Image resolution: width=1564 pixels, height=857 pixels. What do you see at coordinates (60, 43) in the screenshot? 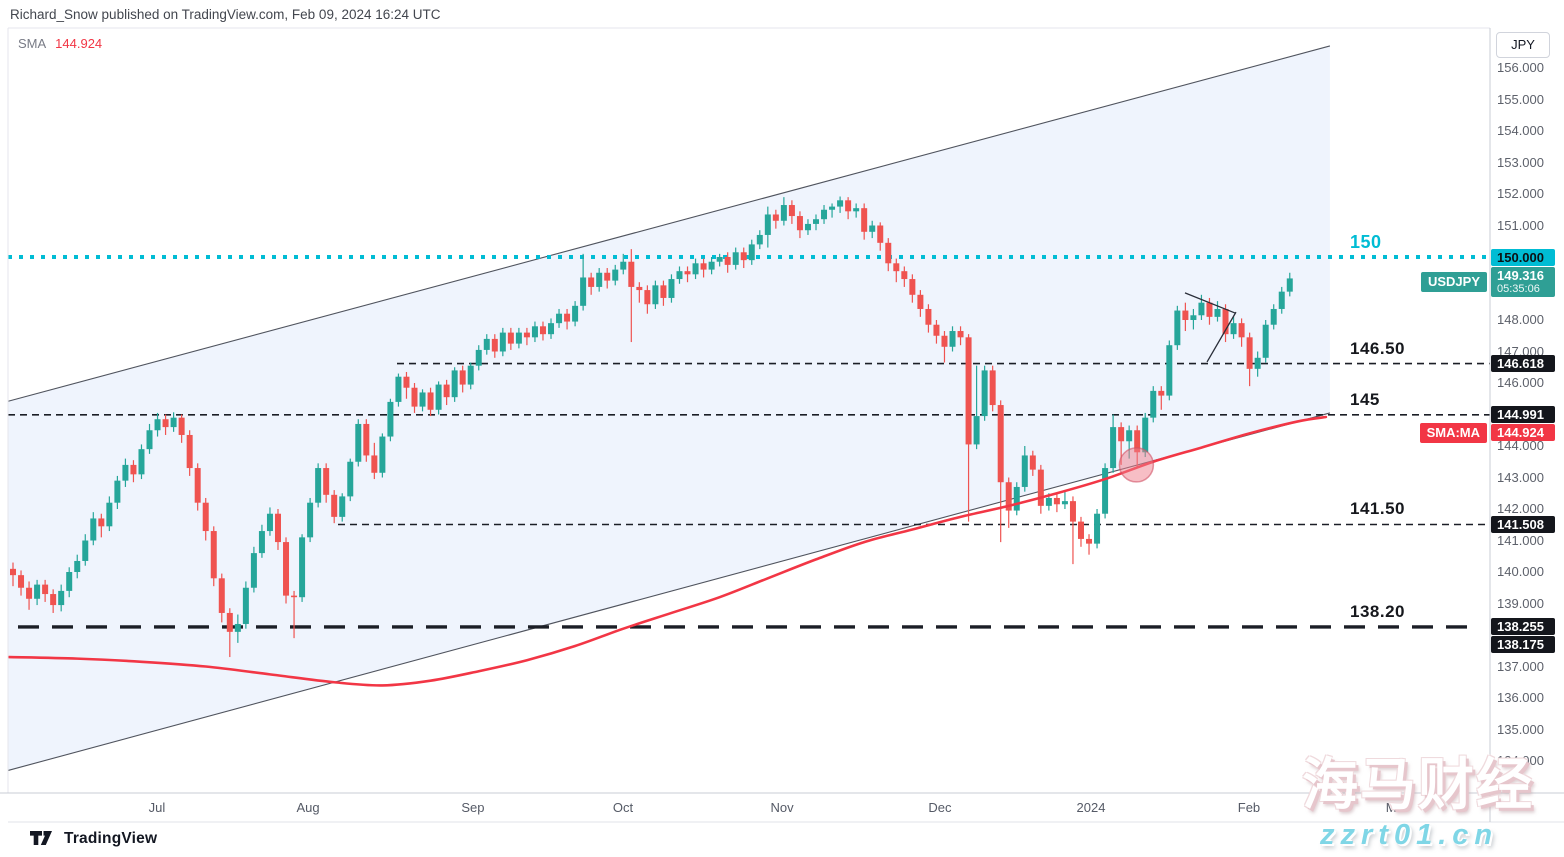
I see `indicator-legend: SMA 144.924` at bounding box center [60, 43].